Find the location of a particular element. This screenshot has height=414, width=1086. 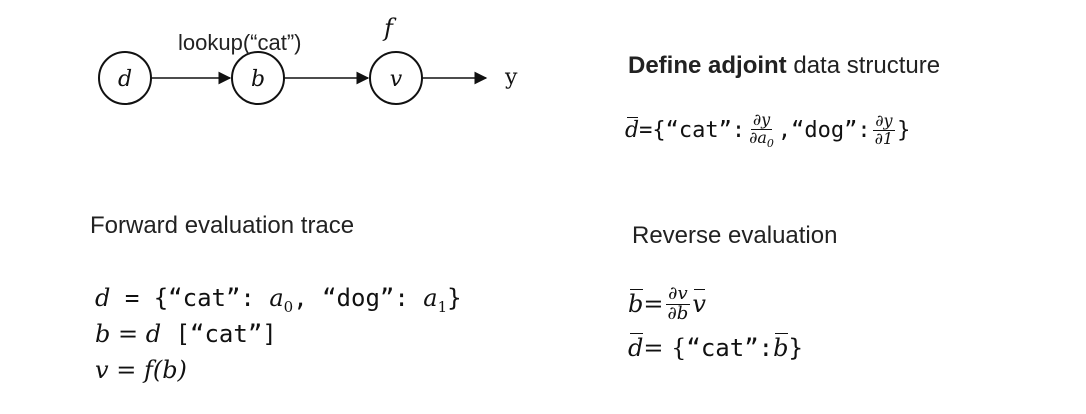

forward-line-3: v = f(b) is located at coordinates (141, 370).